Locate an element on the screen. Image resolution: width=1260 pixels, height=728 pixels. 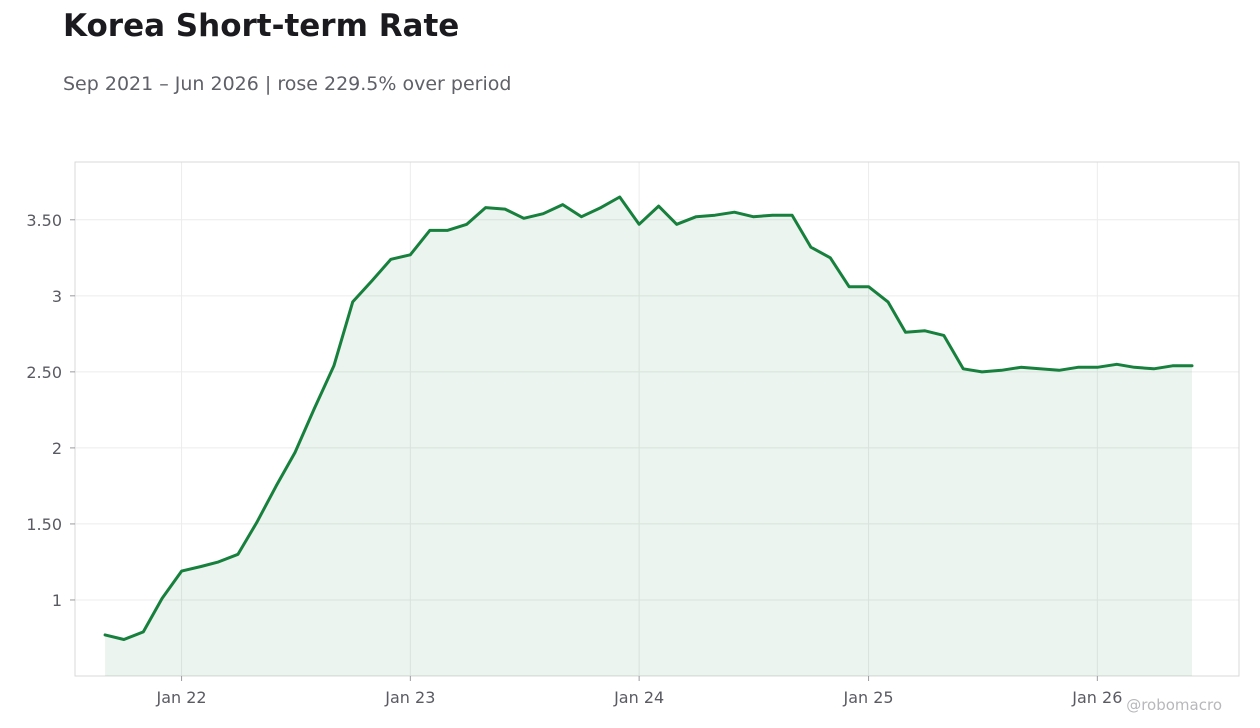
x-tick-label: Jan 25 is located at coordinates (867, 697).